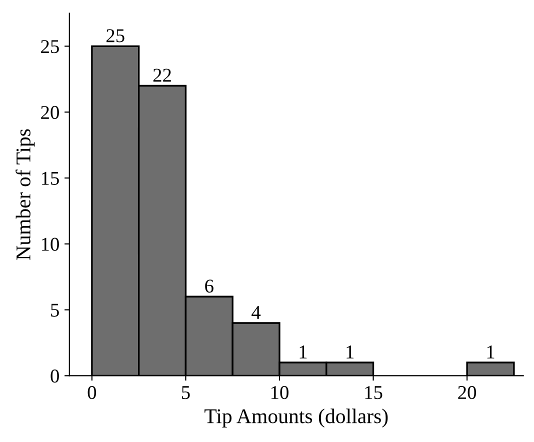 The height and width of the screenshot is (442, 534). I want to click on x-tick-label: 15, so click(373, 393).